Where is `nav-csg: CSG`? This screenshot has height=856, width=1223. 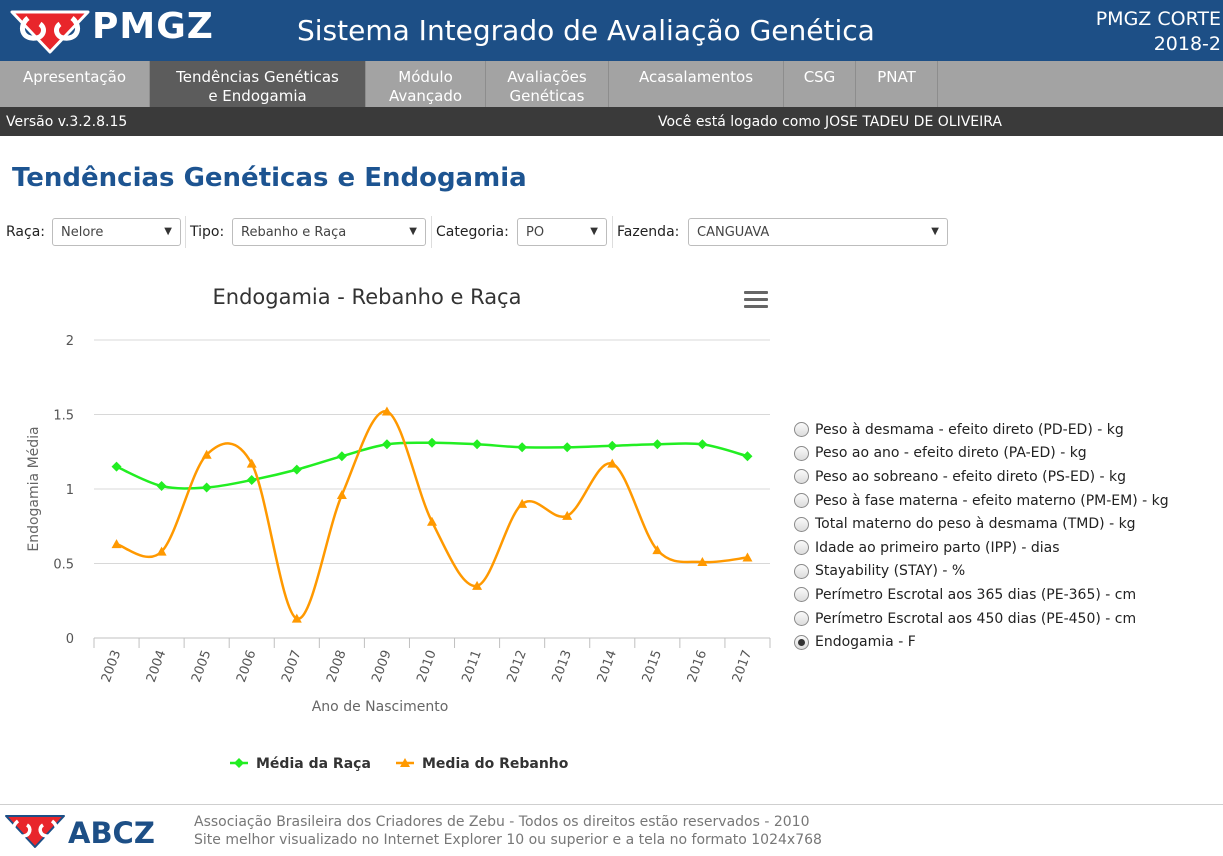 nav-csg: CSG is located at coordinates (820, 84).